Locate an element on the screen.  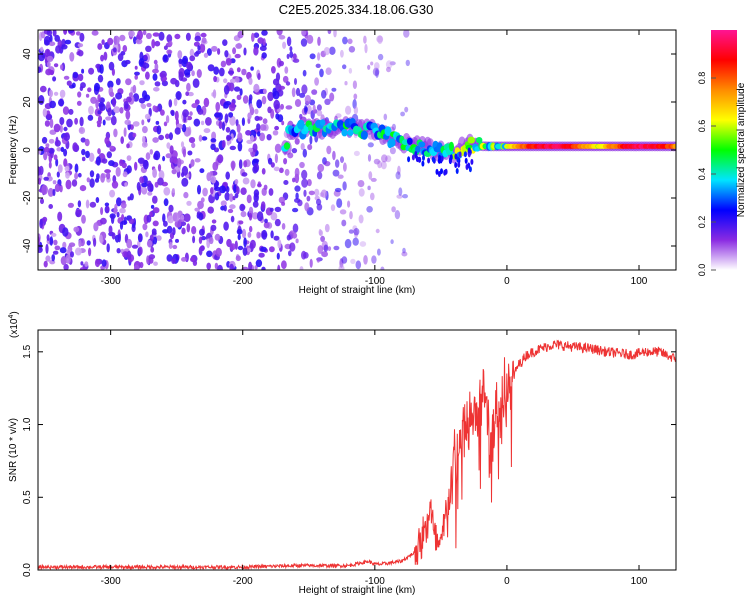
colorbar-tick-label: 0.8 is located at coordinates (702, 78).